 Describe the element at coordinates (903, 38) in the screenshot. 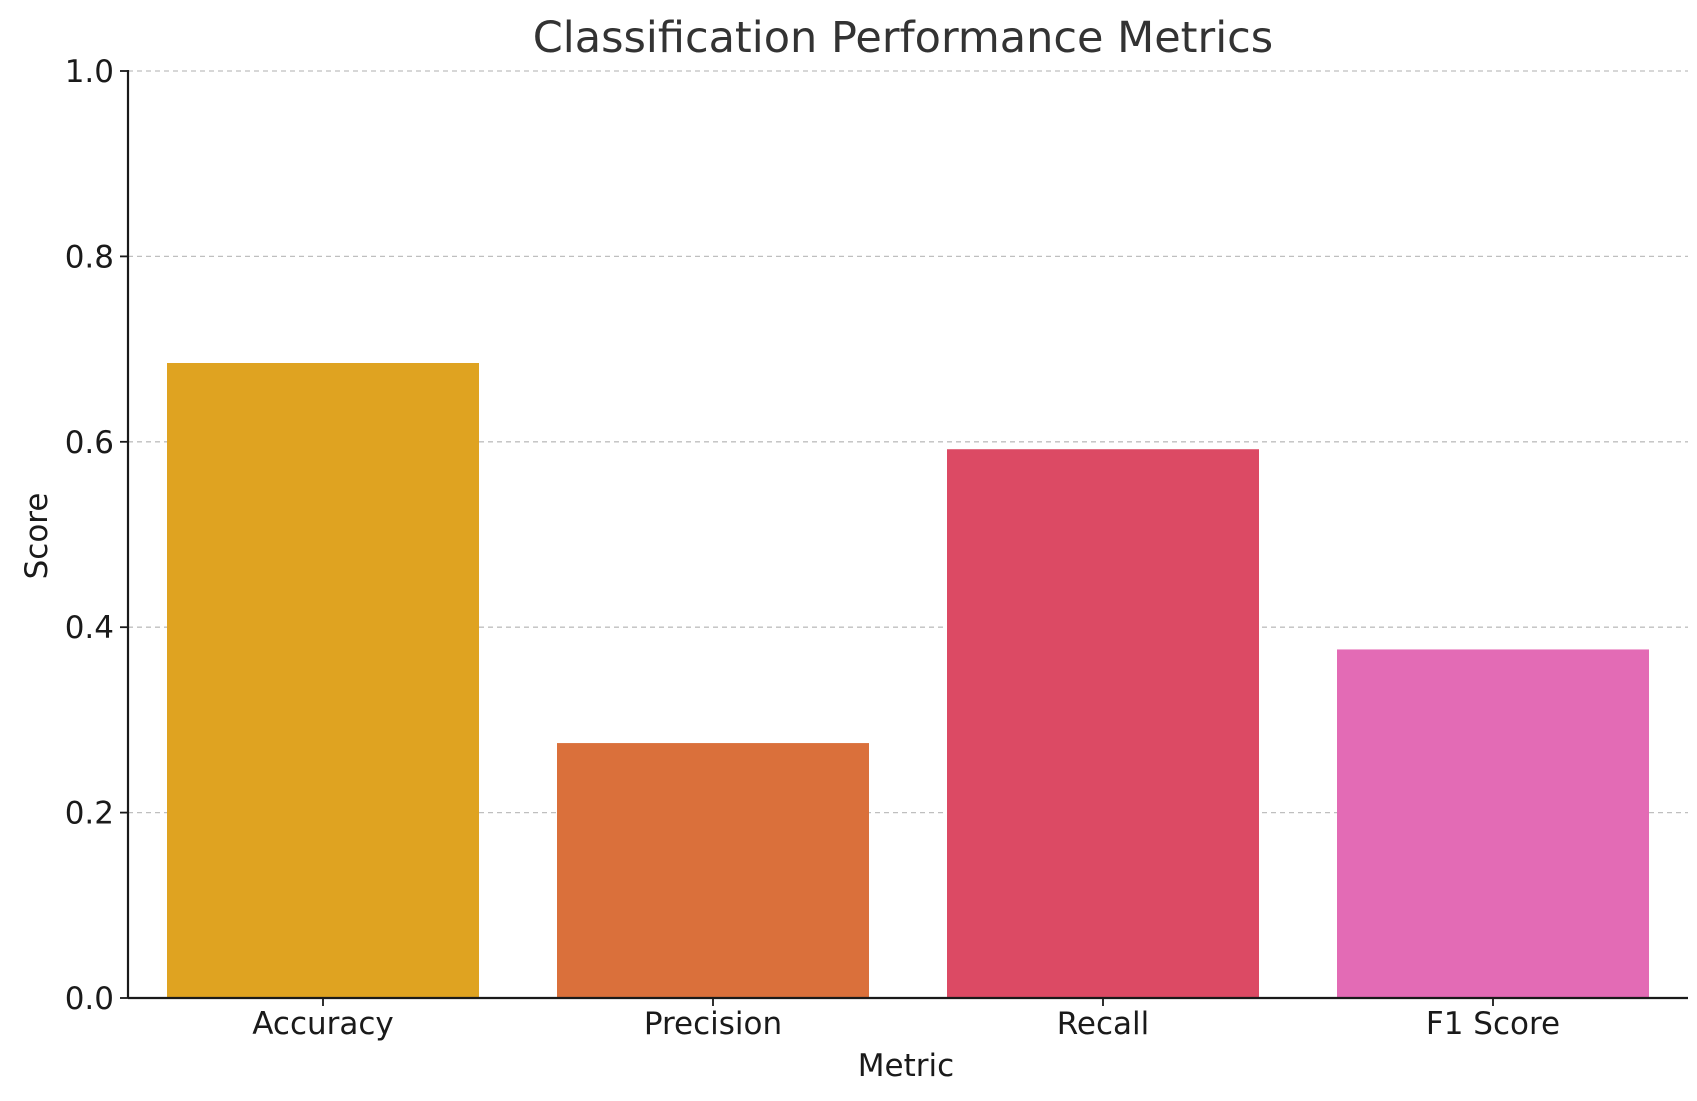

I see `chart-title: Classification Performance Metrics` at that location.